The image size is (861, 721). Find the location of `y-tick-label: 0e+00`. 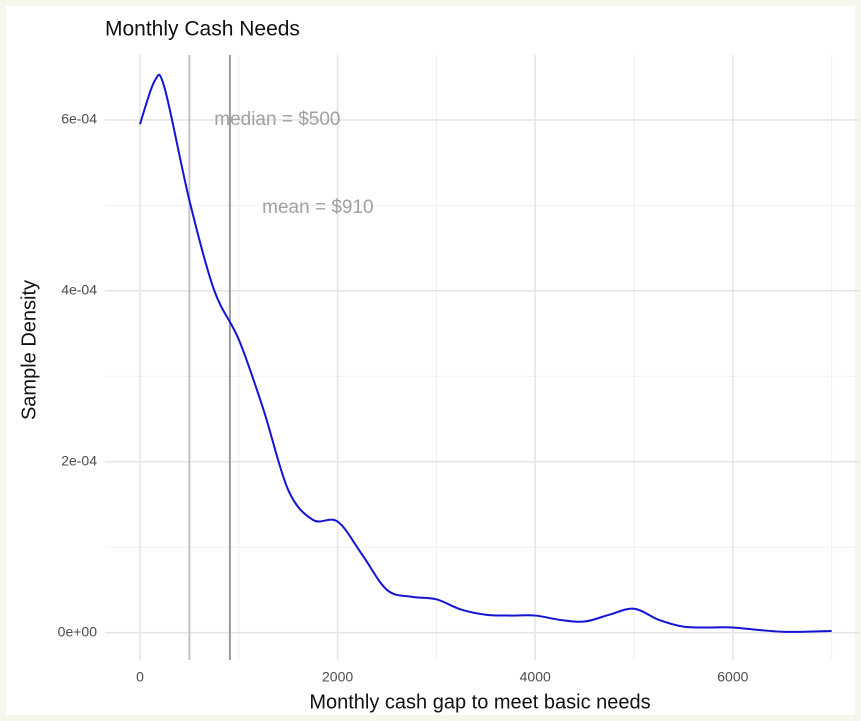

y-tick-label: 0e+00 is located at coordinates (78, 631).